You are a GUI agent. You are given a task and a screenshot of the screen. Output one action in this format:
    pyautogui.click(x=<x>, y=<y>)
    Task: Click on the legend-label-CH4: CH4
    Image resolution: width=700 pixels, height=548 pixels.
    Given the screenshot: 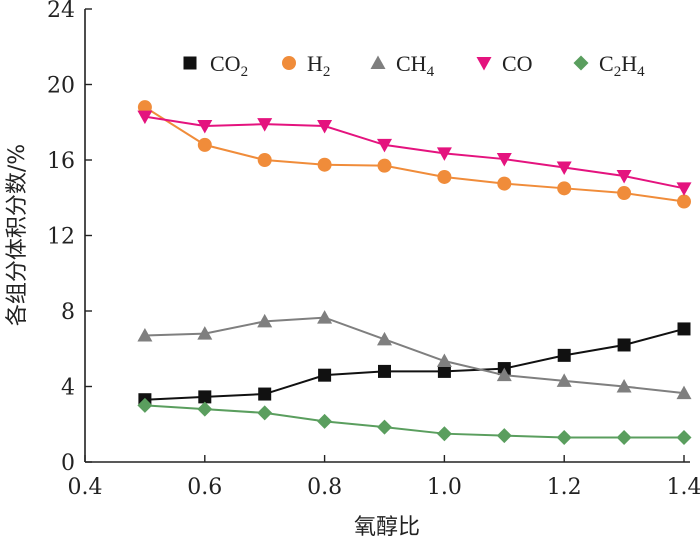 What is the action you would take?
    pyautogui.click(x=415, y=65)
    